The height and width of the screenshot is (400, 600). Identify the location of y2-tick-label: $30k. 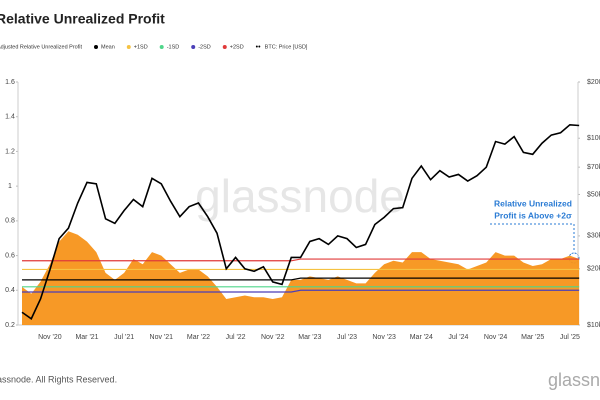
(593, 236).